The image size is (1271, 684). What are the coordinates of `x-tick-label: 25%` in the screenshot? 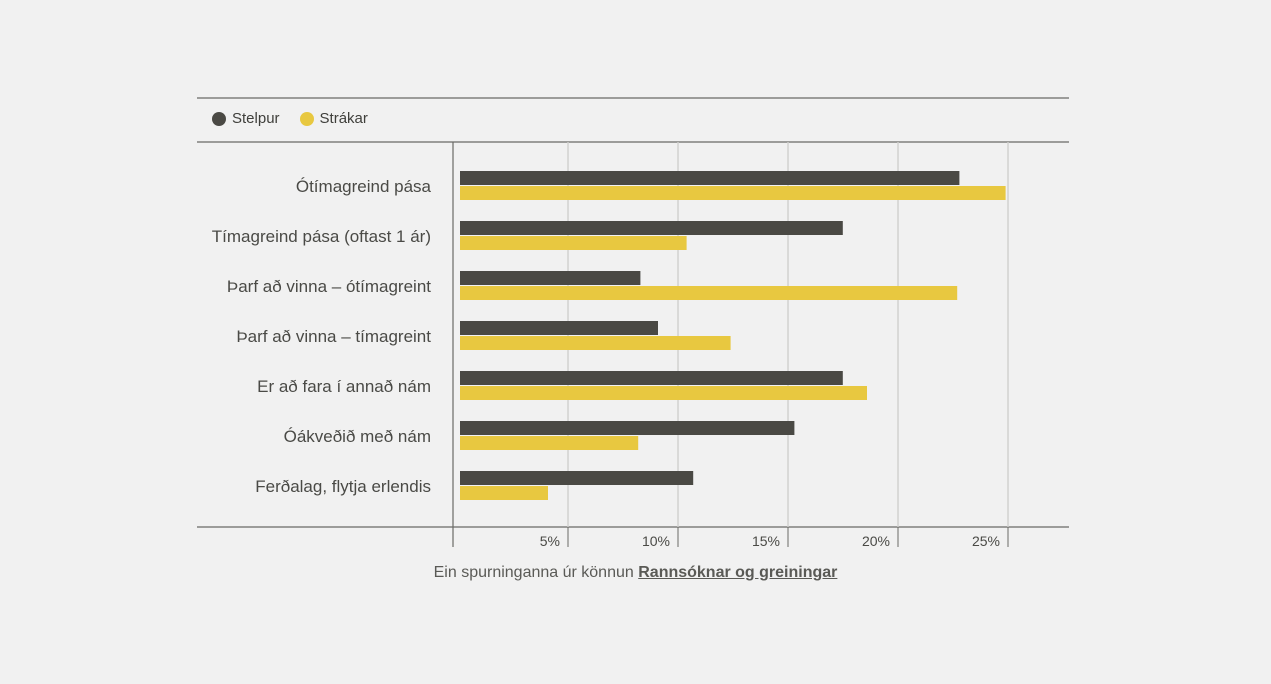 It's located at (986, 541).